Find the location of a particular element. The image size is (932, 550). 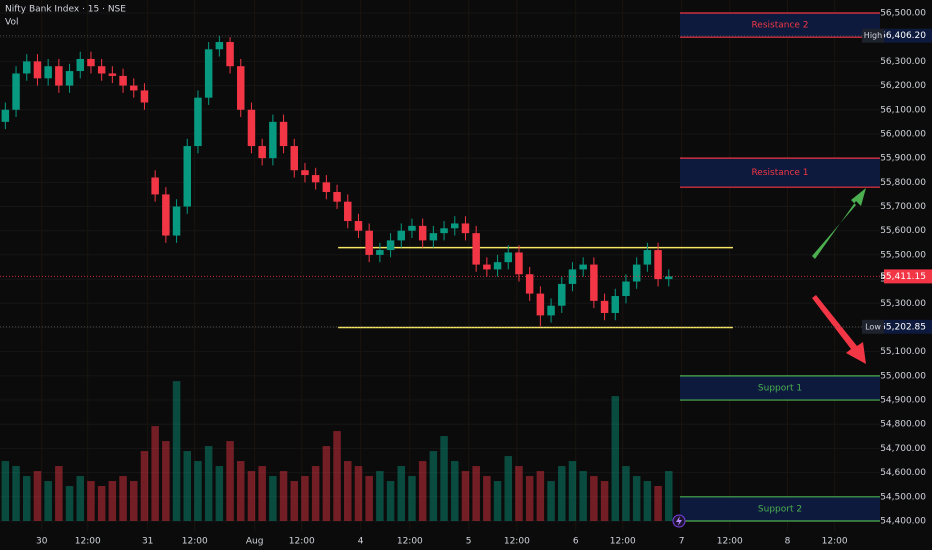

y-tick-label: 55,000.00 is located at coordinates (903, 376).